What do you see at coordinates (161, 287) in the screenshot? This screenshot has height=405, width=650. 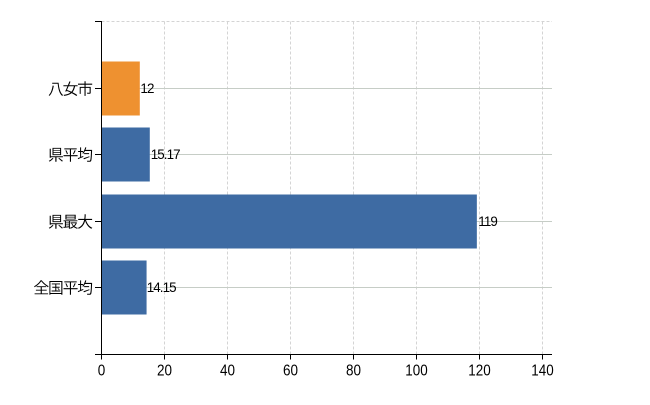 I see `svg-text: 14.15` at bounding box center [161, 287].